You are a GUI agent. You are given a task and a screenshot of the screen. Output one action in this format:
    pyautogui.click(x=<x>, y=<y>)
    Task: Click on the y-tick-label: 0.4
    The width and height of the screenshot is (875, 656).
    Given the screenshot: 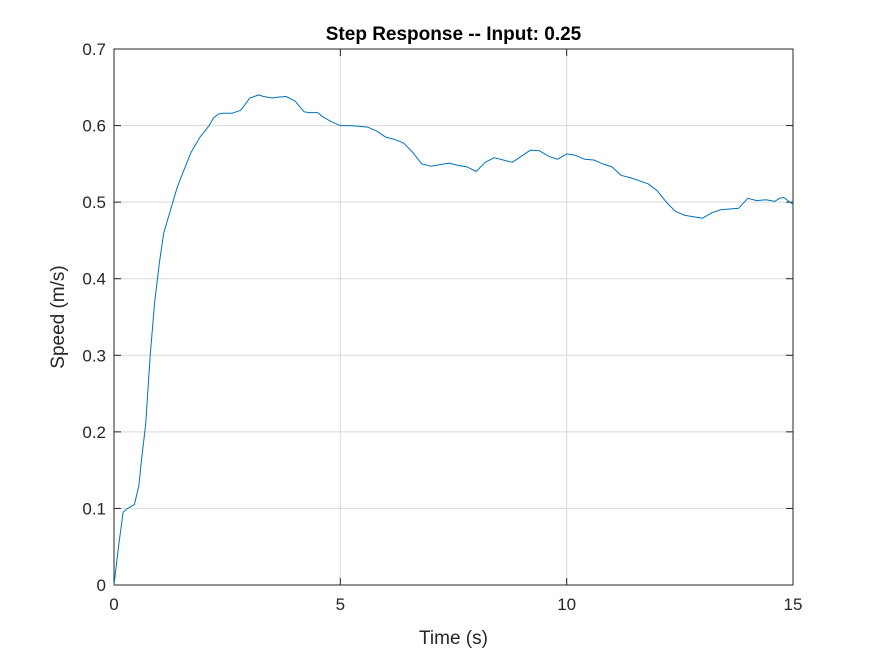 What is the action you would take?
    pyautogui.click(x=94, y=279)
    